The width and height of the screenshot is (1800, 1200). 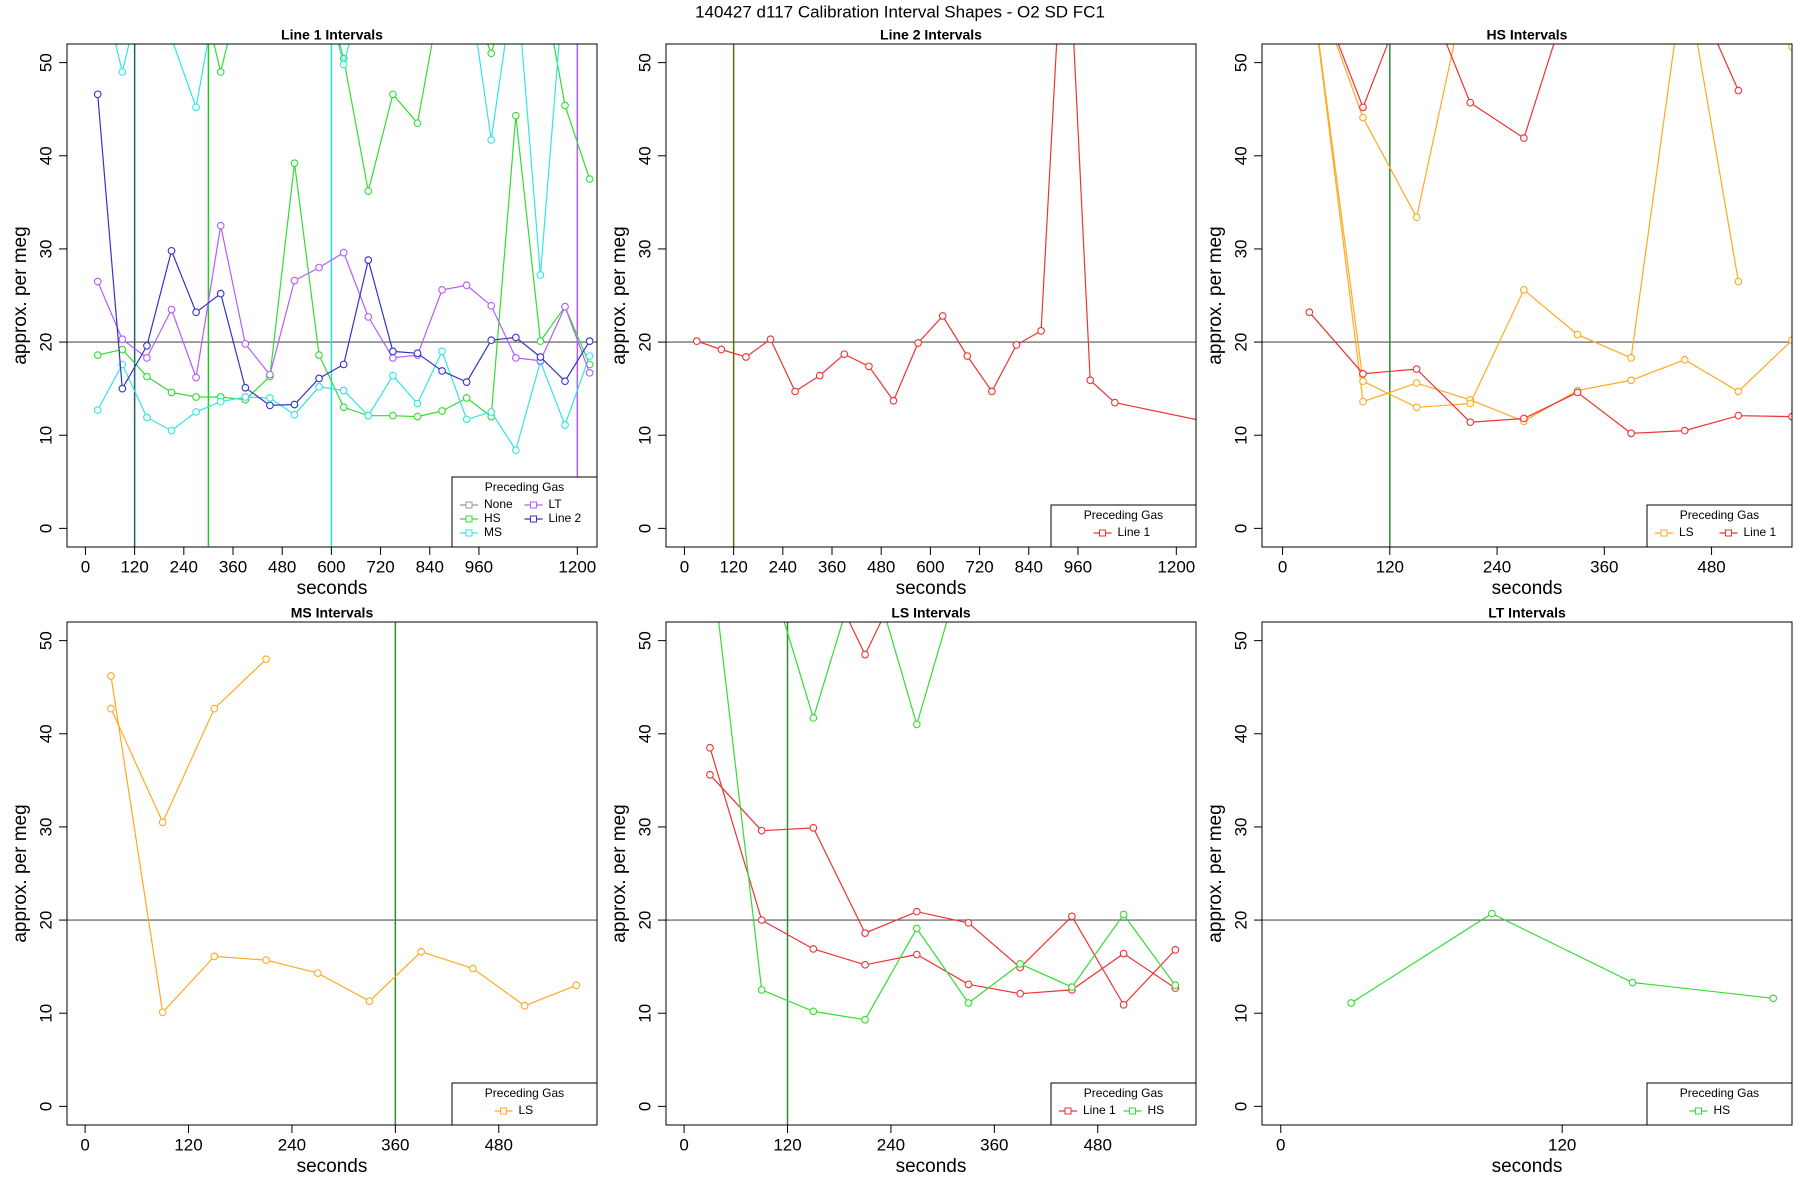 I want to click on x-tick-label: 120, so click(x=787, y=1144).